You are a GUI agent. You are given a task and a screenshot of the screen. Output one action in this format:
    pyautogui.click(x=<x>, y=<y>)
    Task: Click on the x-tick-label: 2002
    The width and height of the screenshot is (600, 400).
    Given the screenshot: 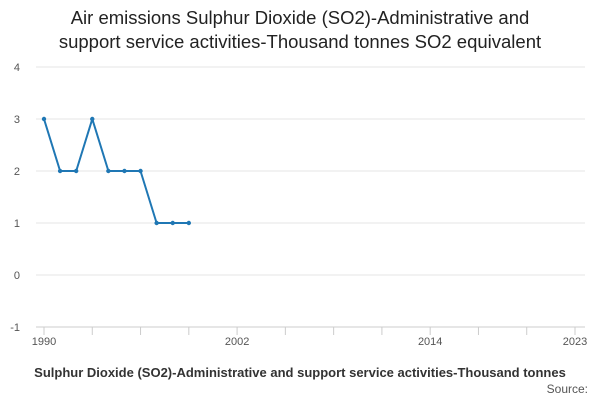 What is the action you would take?
    pyautogui.click(x=237, y=342)
    